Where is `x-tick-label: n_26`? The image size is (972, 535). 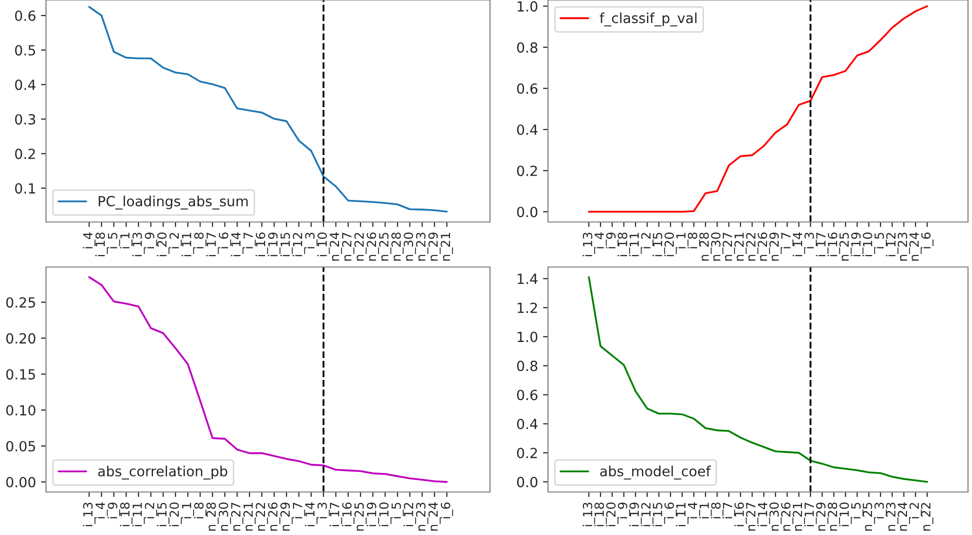 x-tick-label: n_26 is located at coordinates (764, 246).